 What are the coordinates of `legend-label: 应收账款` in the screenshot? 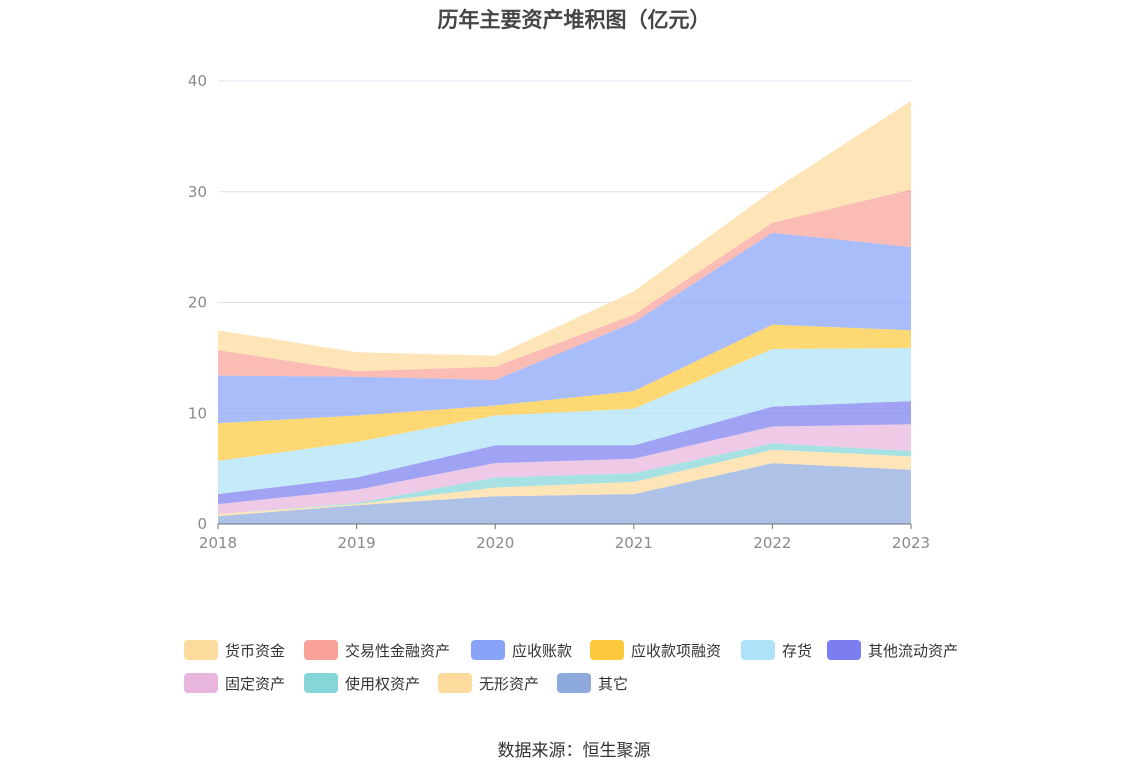 It's located at (542, 650).